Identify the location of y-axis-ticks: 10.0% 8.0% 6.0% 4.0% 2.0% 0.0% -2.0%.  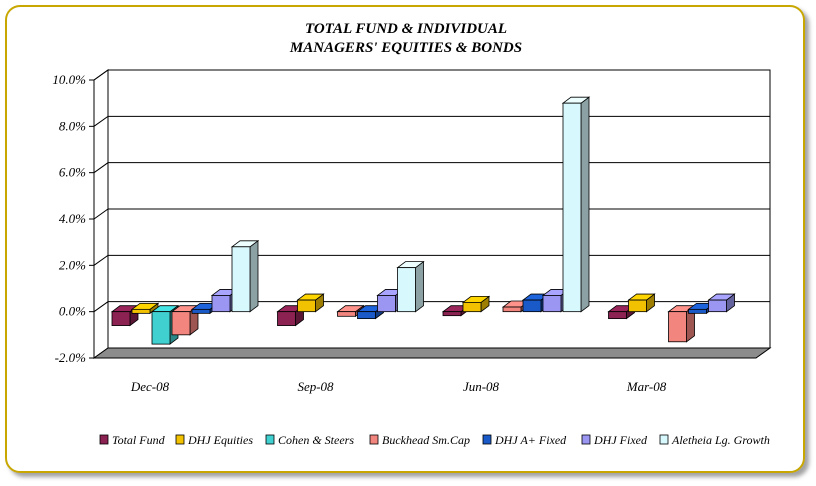
(69, 218).